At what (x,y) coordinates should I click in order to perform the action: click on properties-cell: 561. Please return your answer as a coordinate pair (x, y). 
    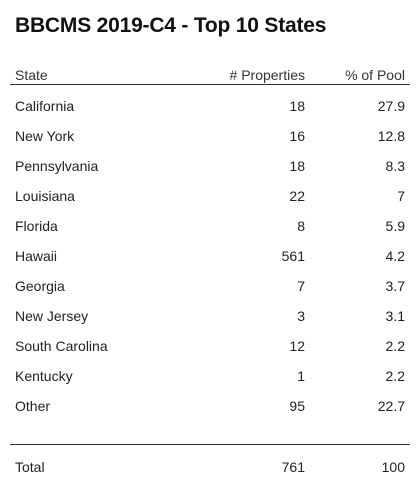
    Looking at the image, I should click on (293, 256).